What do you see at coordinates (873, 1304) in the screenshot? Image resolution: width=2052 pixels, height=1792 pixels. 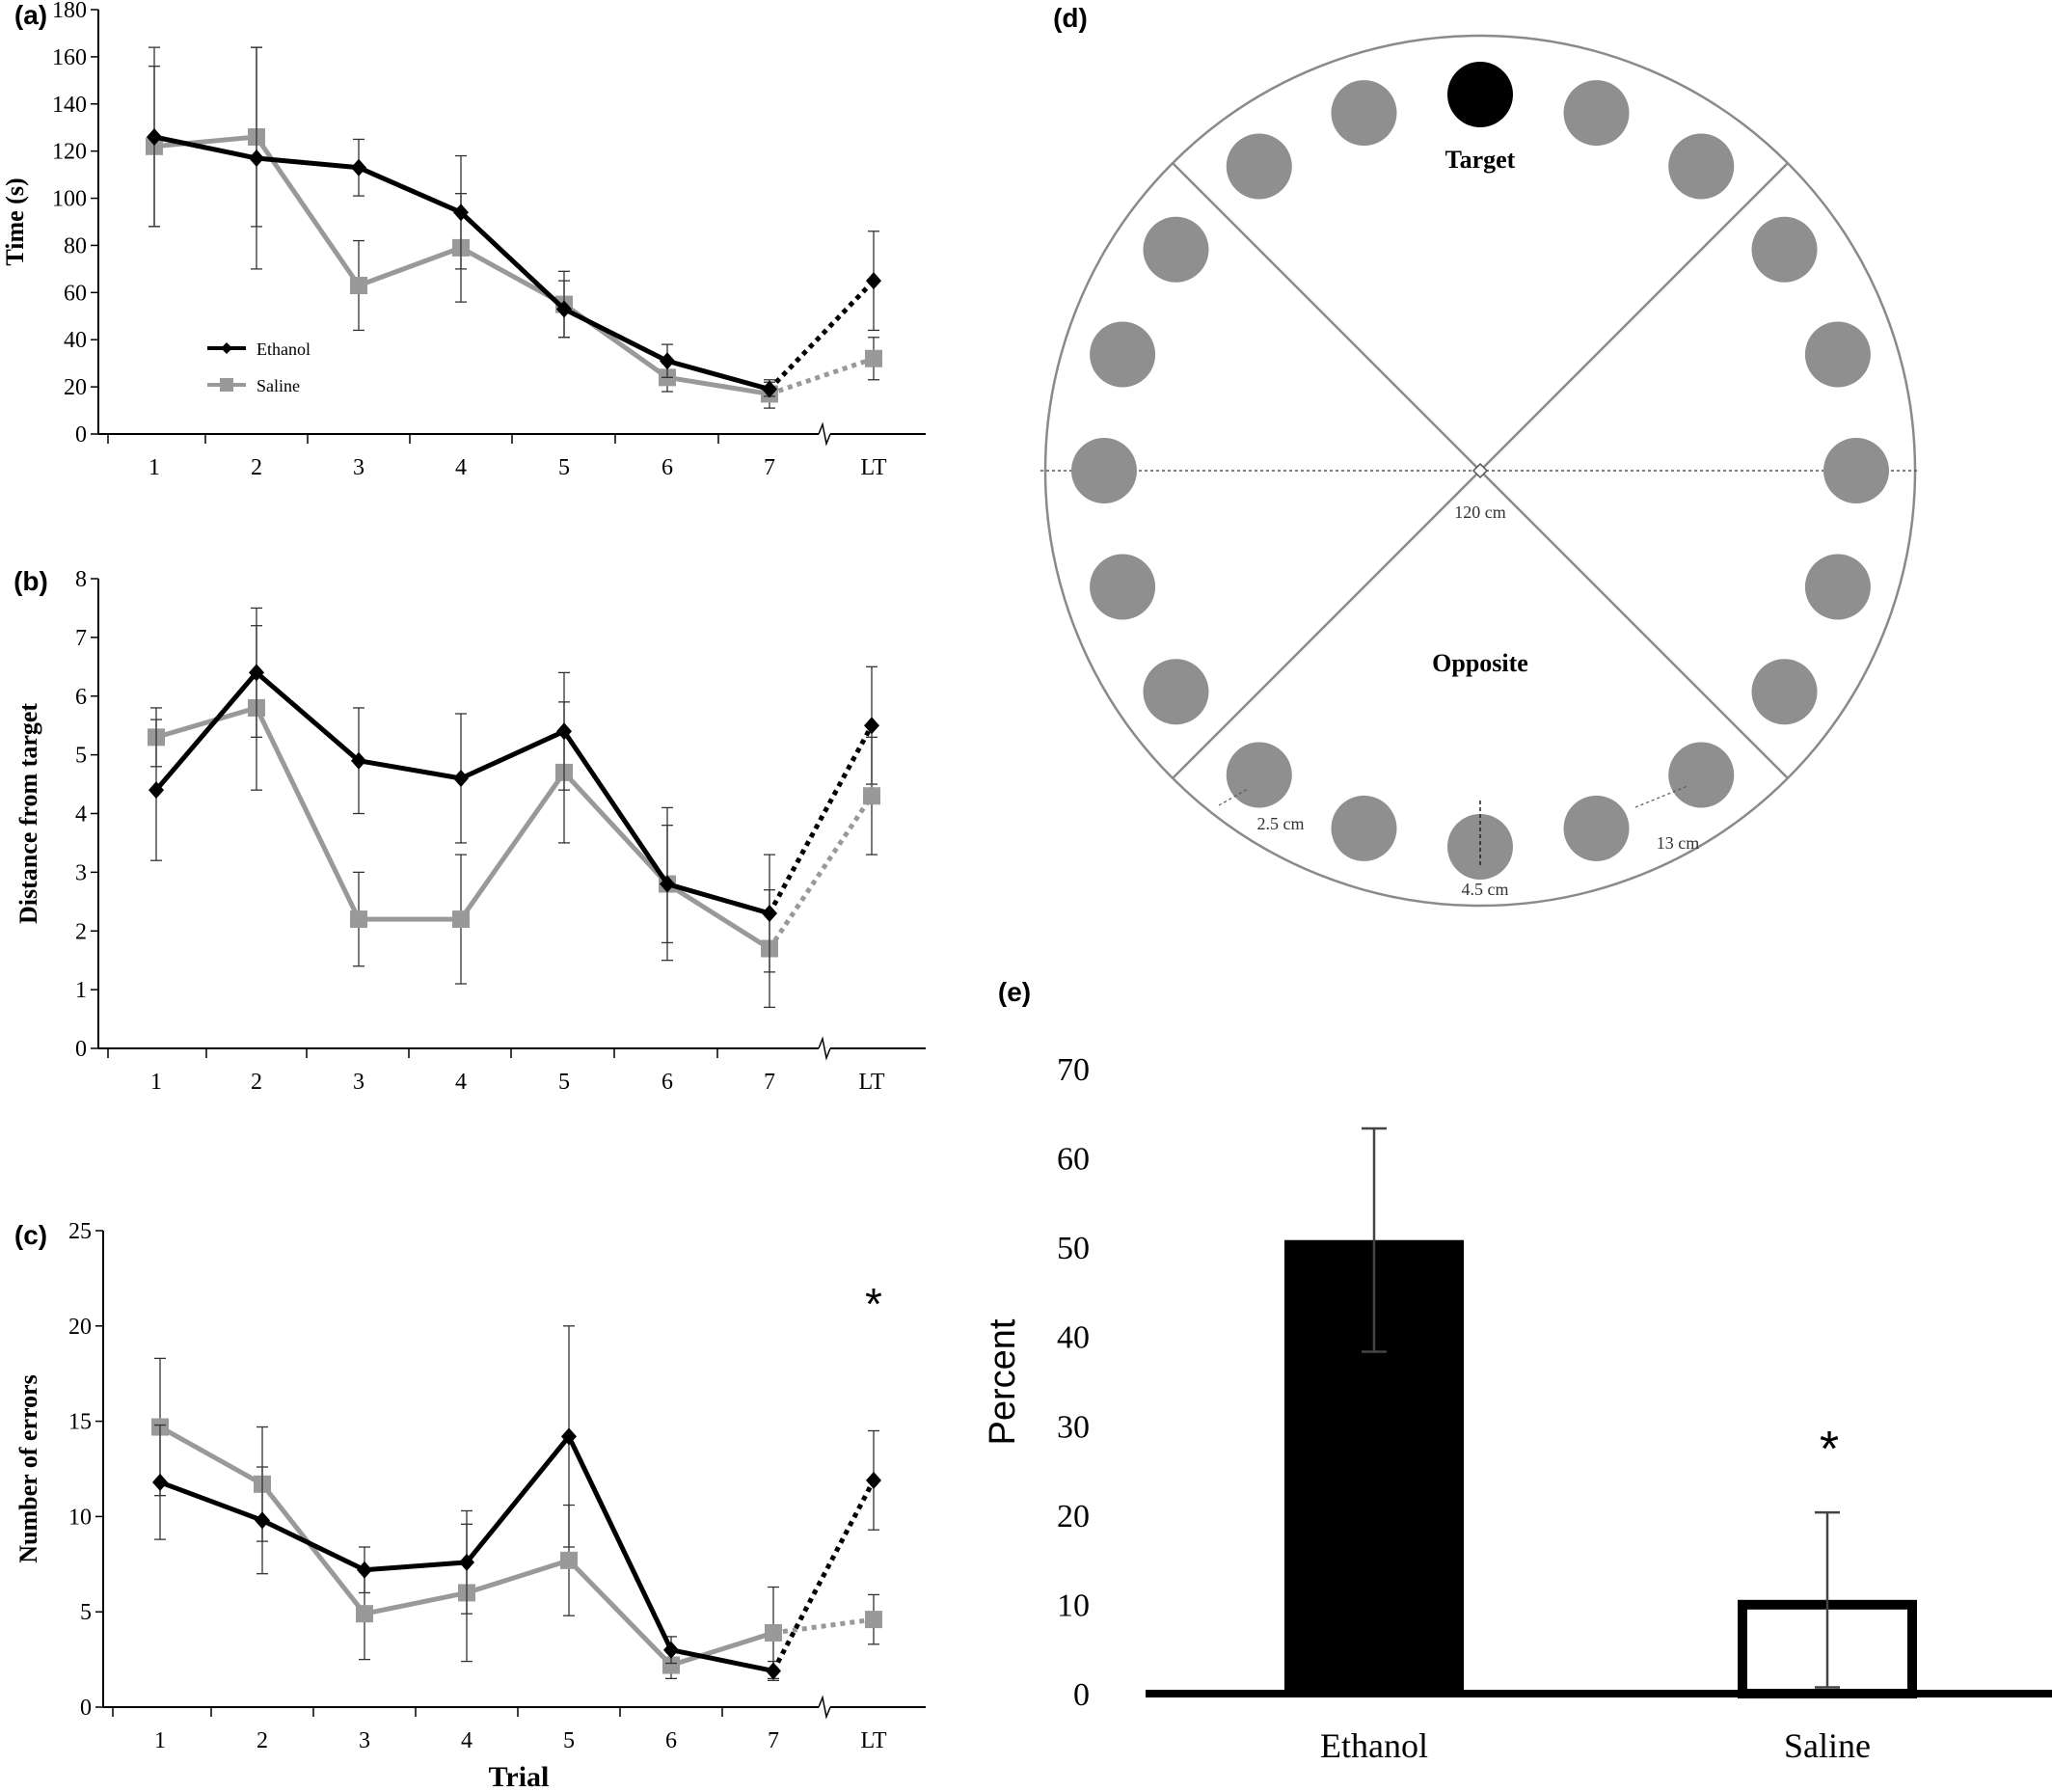 I see `significance-star: *` at bounding box center [873, 1304].